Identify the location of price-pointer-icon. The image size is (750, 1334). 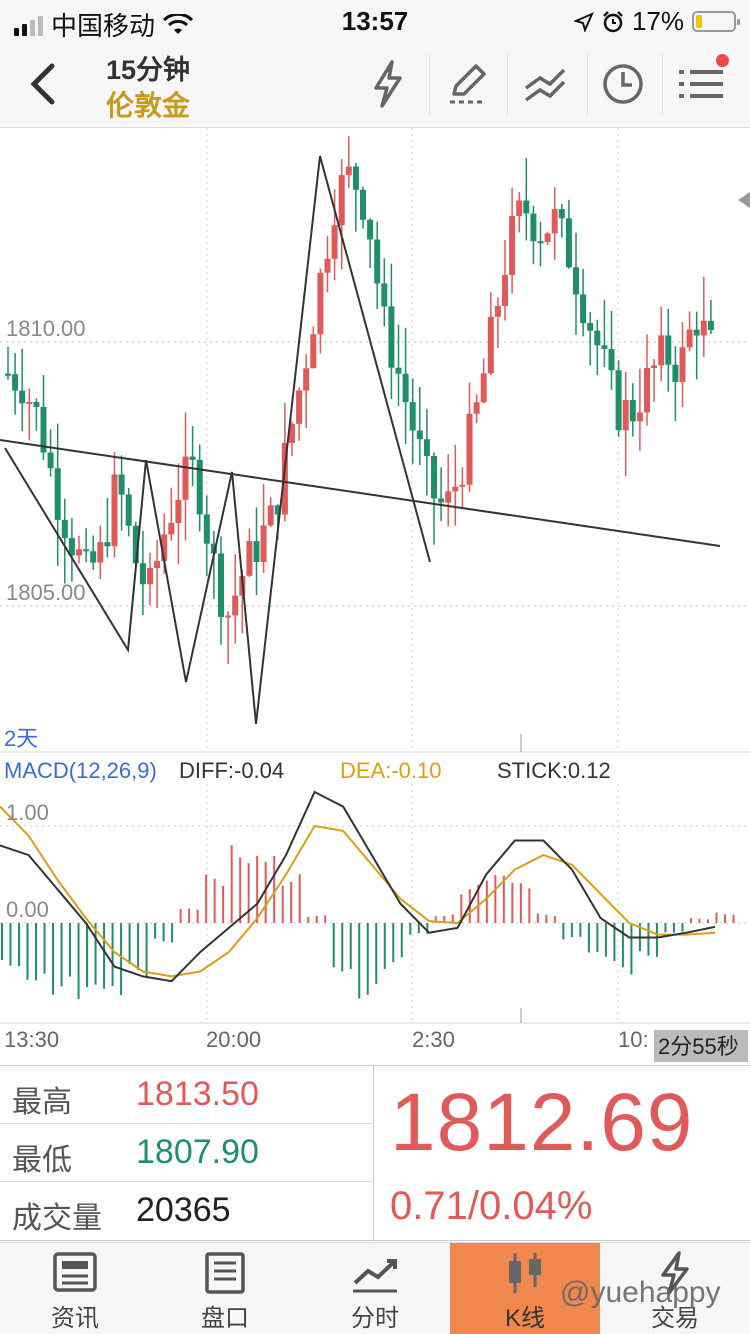
(744, 200).